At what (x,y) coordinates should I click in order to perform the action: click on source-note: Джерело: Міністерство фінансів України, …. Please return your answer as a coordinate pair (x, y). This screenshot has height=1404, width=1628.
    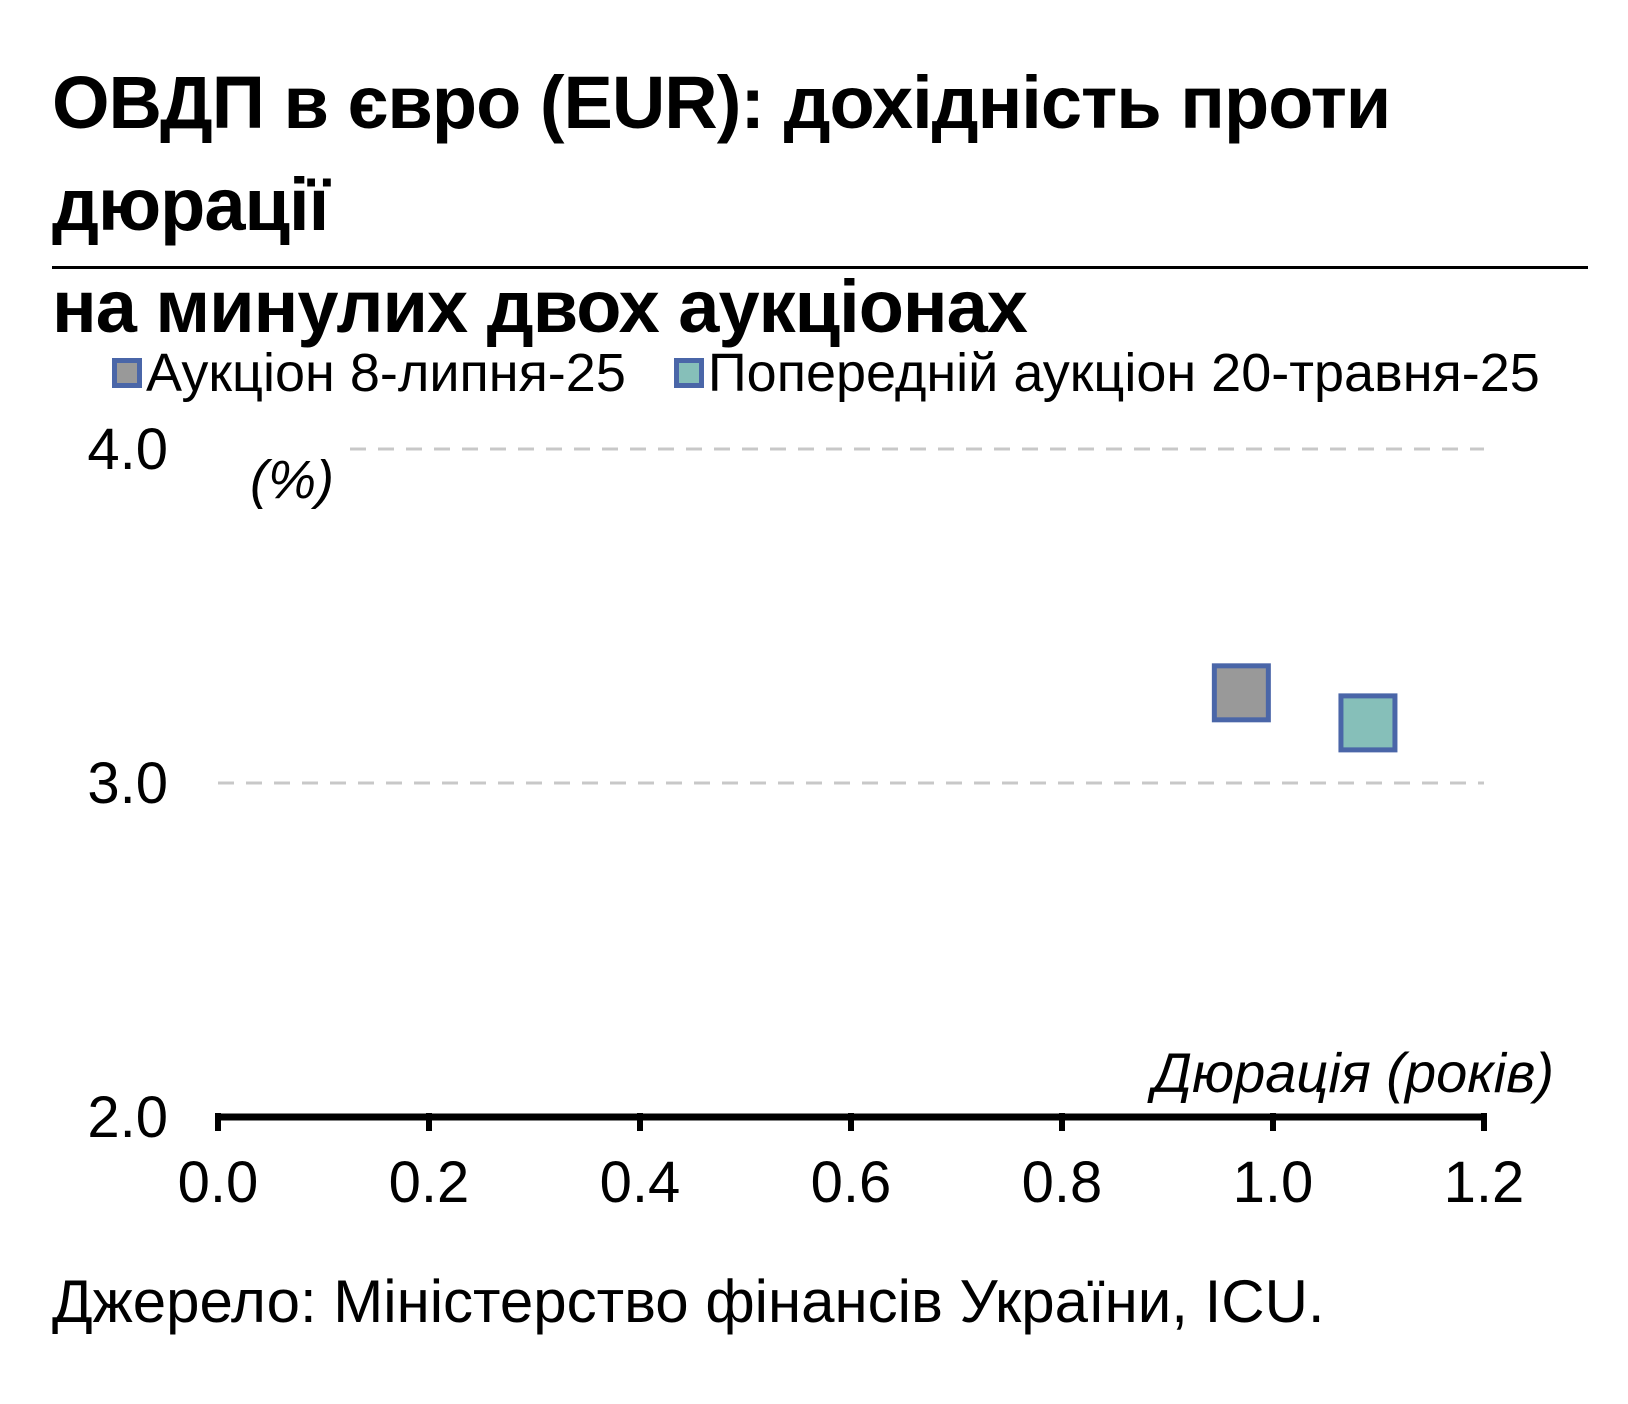
    Looking at the image, I should click on (688, 1301).